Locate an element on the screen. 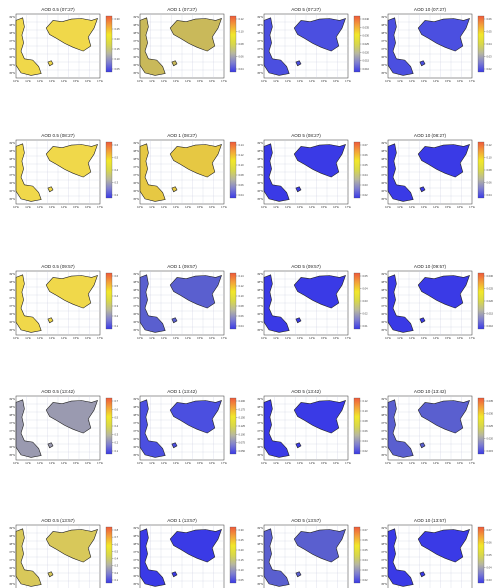 The width and height of the screenshot is (500, 588). colorbar-tick-label: 0.06 is located at coordinates (366, 540).